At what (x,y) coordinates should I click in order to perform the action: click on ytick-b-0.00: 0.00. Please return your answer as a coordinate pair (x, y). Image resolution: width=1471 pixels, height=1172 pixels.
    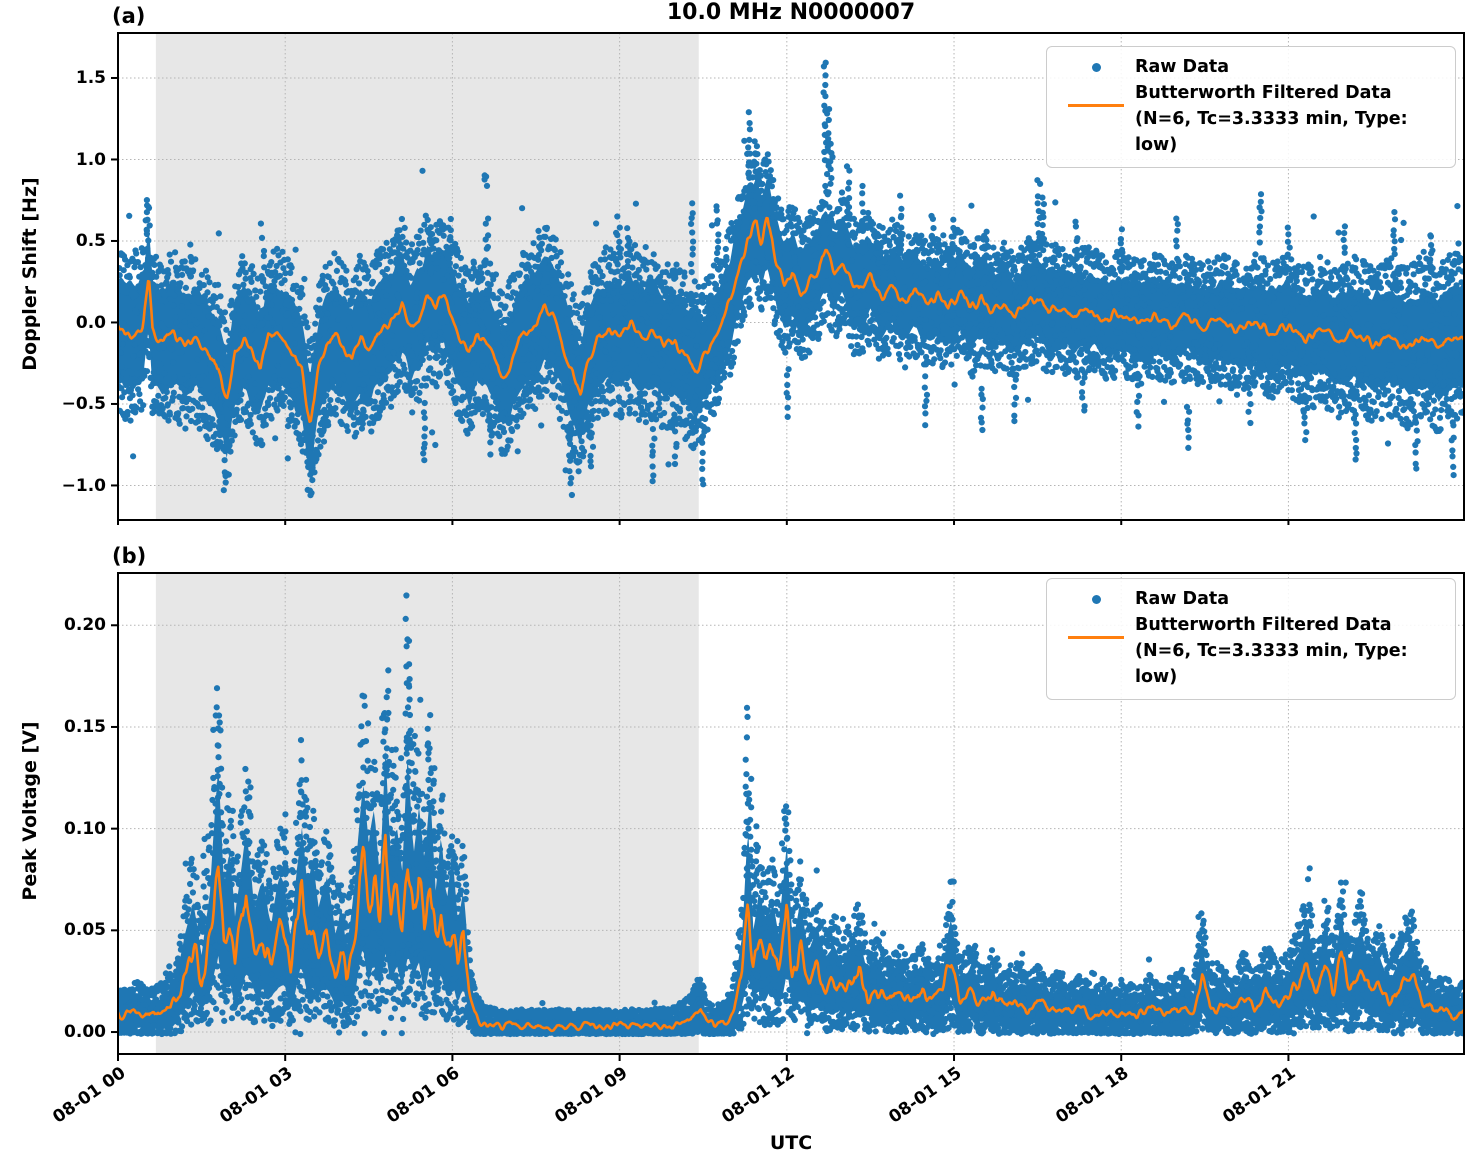
    Looking at the image, I should click on (85, 1032).